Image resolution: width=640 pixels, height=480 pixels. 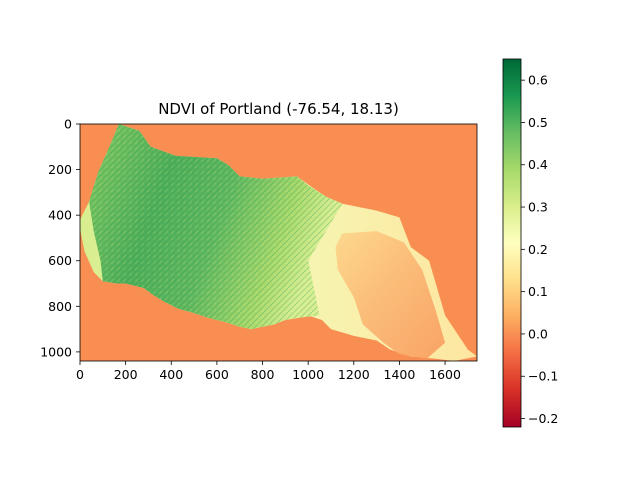 I want to click on x-tick-label: 1000, so click(x=308, y=374).